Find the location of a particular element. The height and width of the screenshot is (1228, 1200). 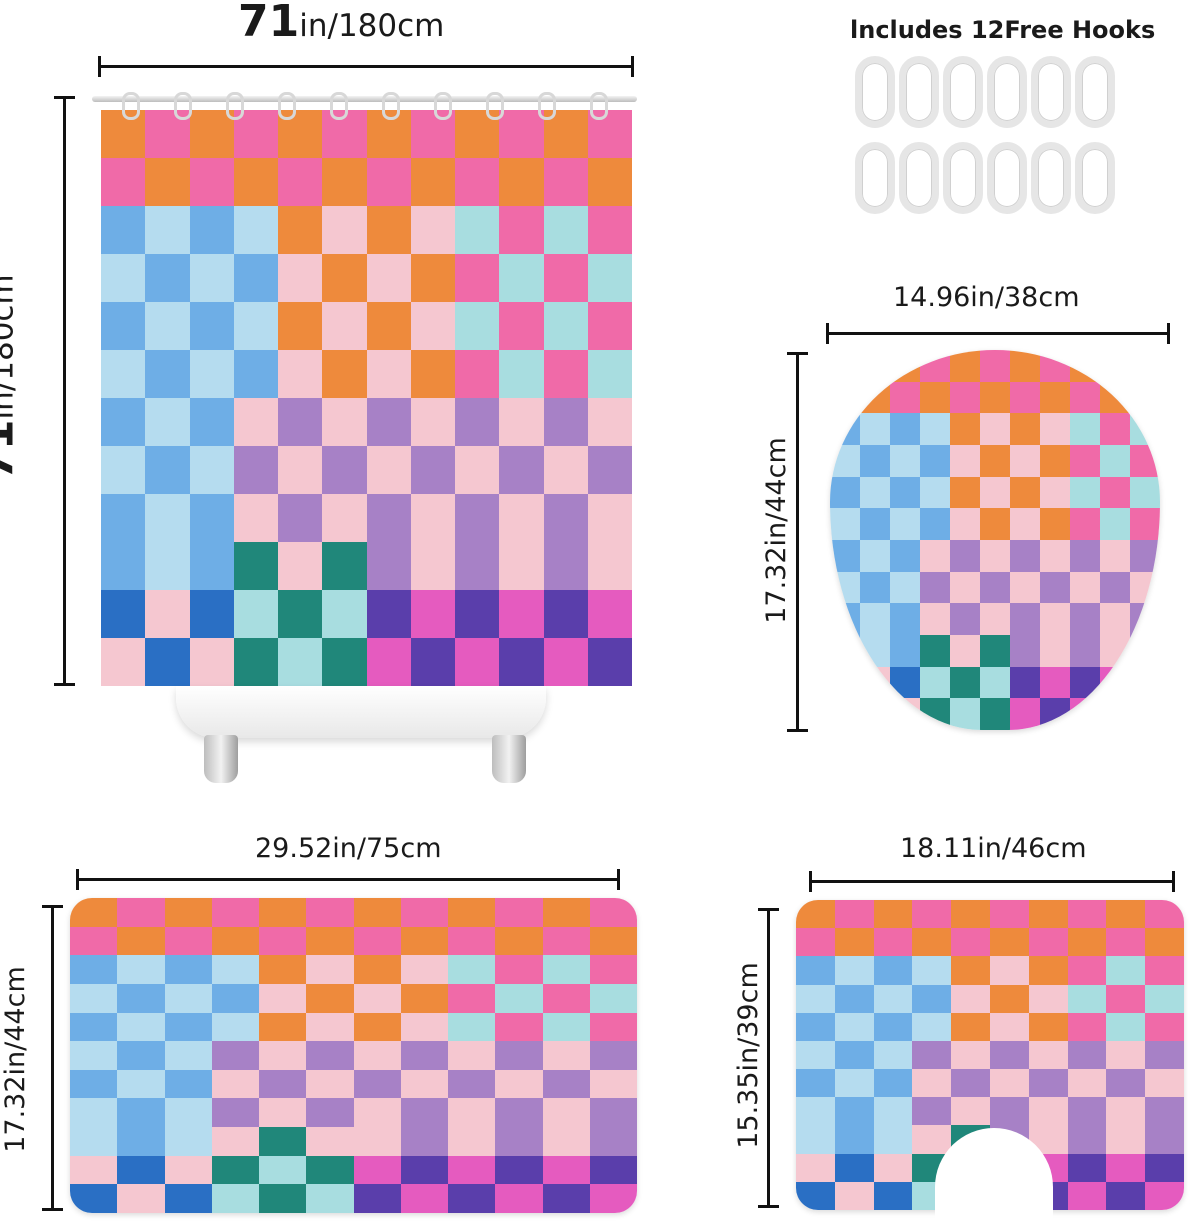

hooks-title: lncludes 12Free Hooks is located at coordinates (1003, 30).